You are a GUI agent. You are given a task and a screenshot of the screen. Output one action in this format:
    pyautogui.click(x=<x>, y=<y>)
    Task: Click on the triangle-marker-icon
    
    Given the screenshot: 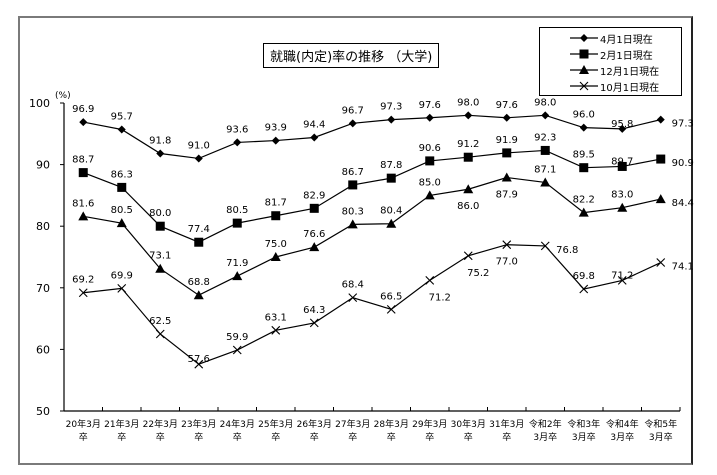 What is the action you would take?
    pyautogui.click(x=584, y=69)
    